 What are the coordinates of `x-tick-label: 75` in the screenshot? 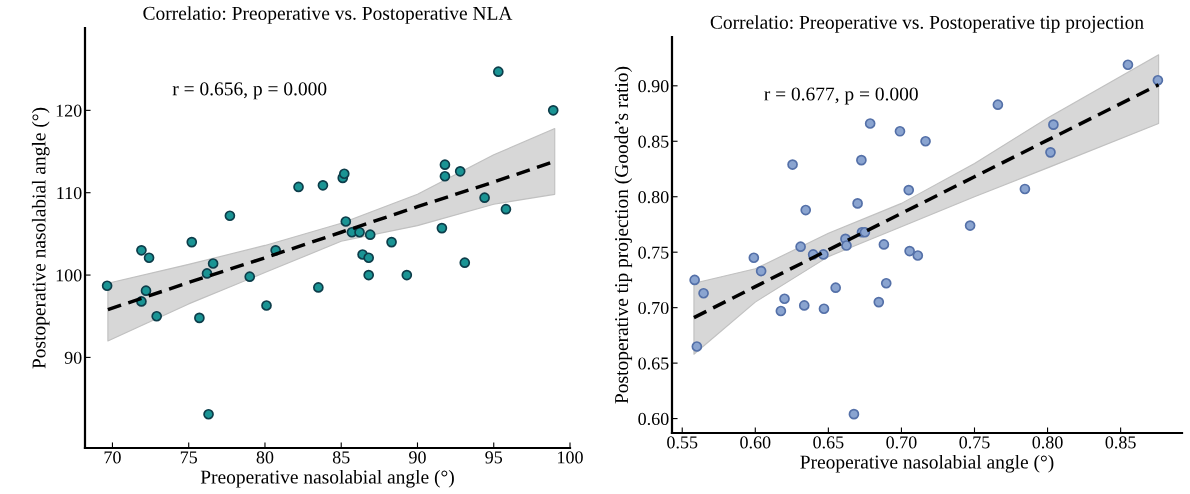 It's located at (189, 457).